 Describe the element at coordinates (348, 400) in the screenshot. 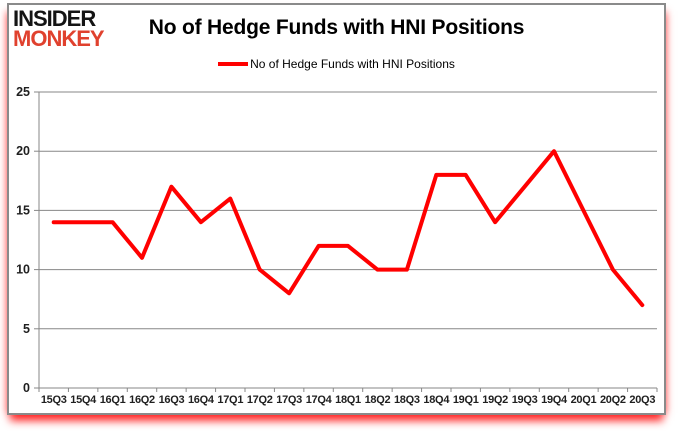

I see `x-tick-label: 18Q1` at that location.